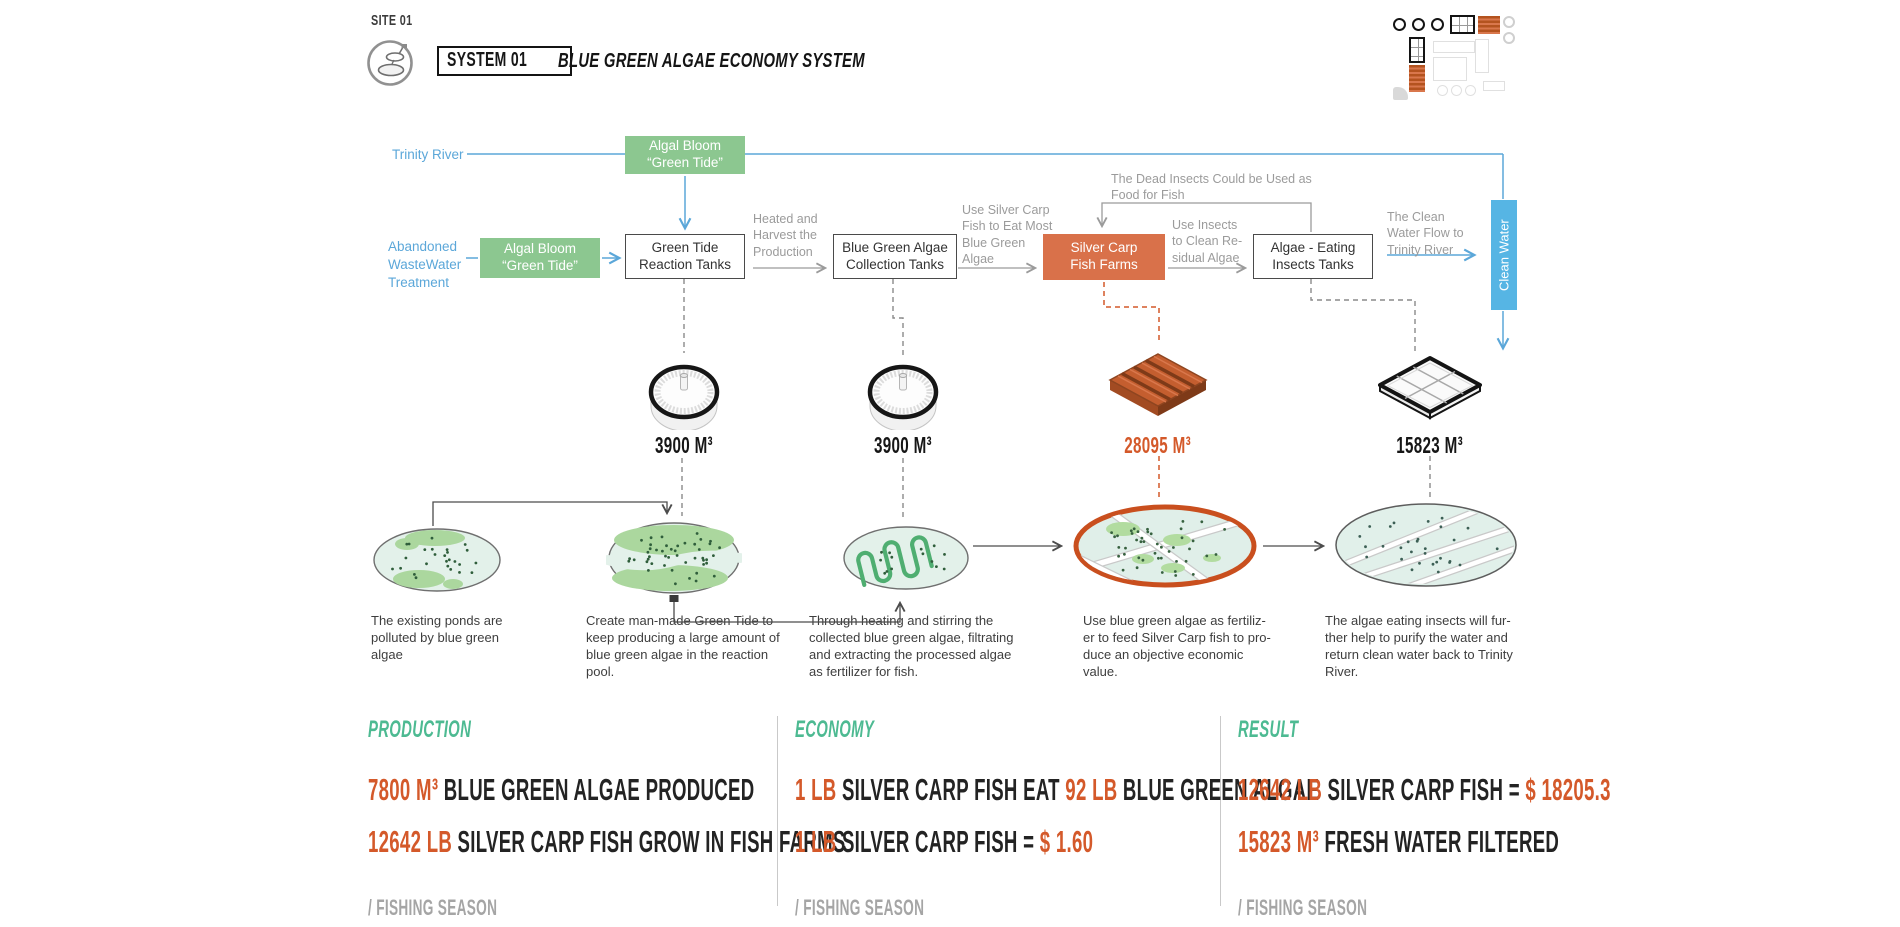 This screenshot has width=1900, height=927. What do you see at coordinates (674, 598) in the screenshot?
I see `pond-outlet-node` at bounding box center [674, 598].